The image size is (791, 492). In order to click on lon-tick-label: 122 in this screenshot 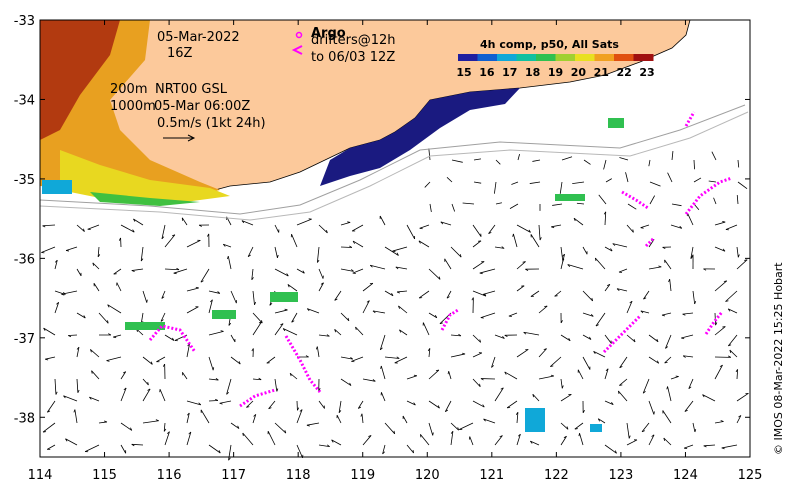, I will do `click(556, 475)`.